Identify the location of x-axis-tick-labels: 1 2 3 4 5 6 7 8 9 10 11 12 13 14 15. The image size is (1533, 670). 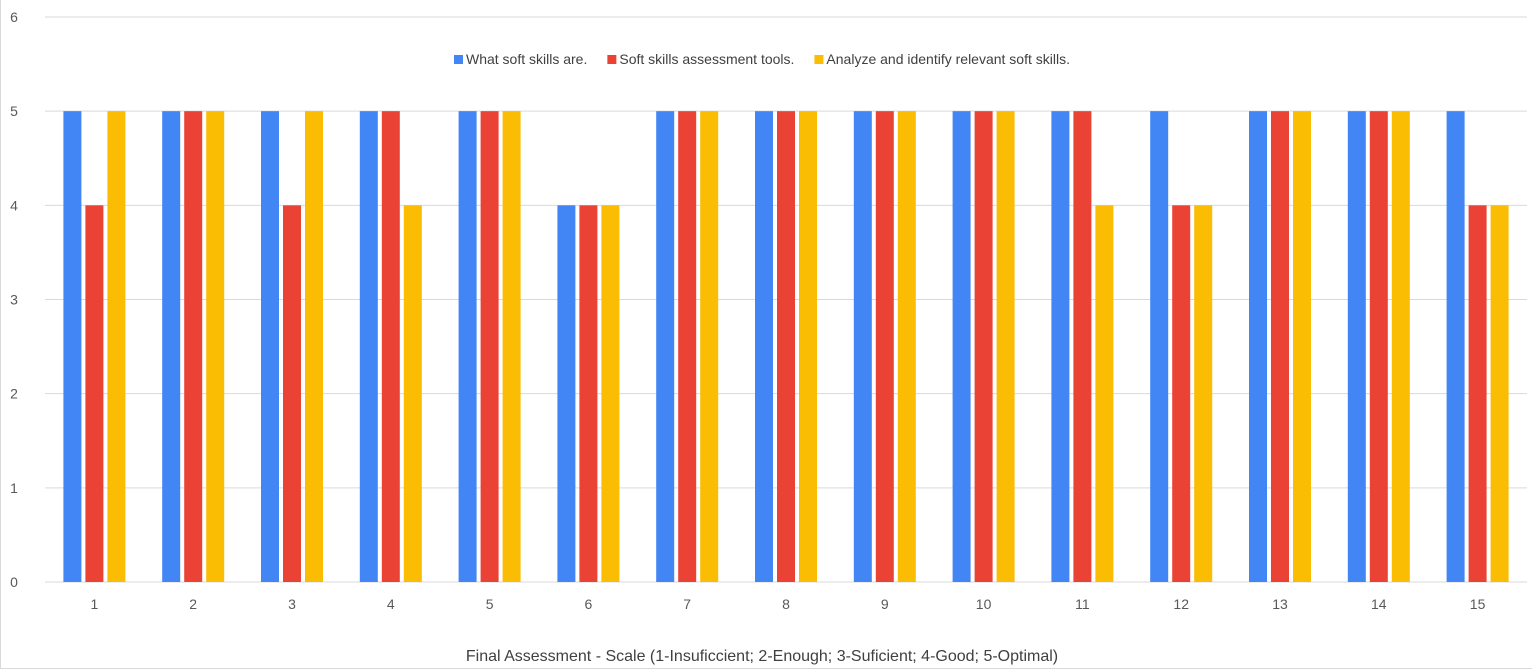
(788, 604).